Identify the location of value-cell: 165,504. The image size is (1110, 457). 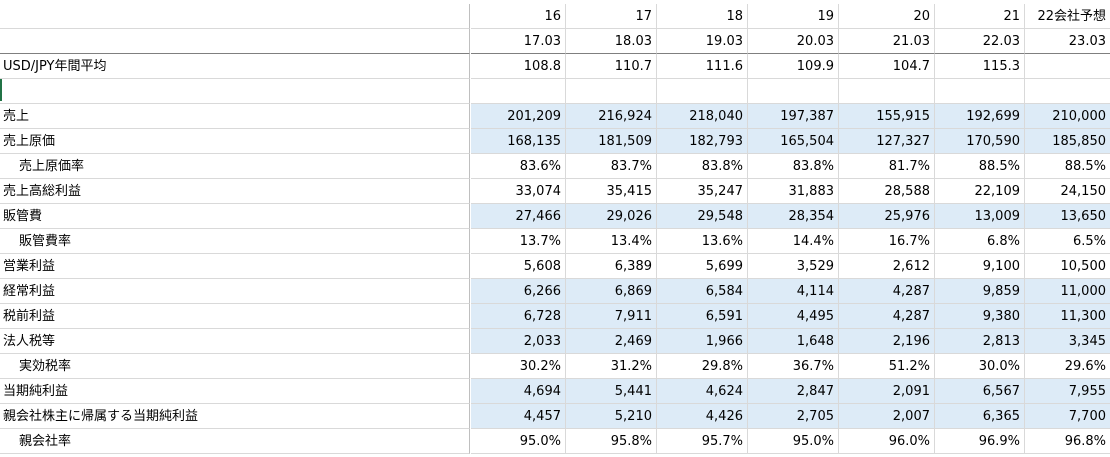
(793, 141).